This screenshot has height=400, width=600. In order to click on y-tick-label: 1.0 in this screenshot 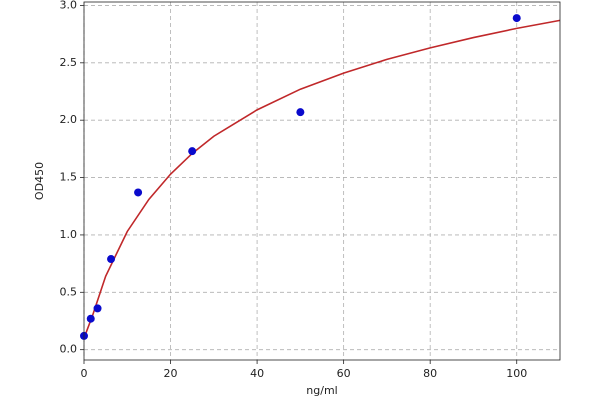, I will do `click(69, 234)`.